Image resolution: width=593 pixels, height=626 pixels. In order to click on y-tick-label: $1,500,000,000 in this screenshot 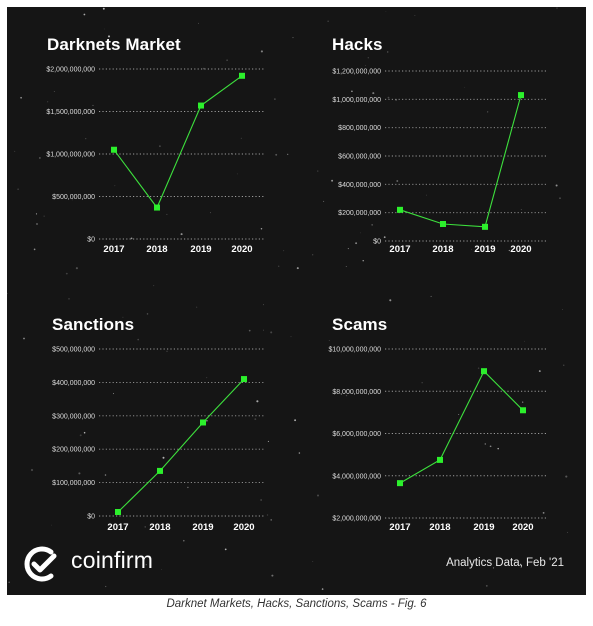, I will do `click(70, 112)`.